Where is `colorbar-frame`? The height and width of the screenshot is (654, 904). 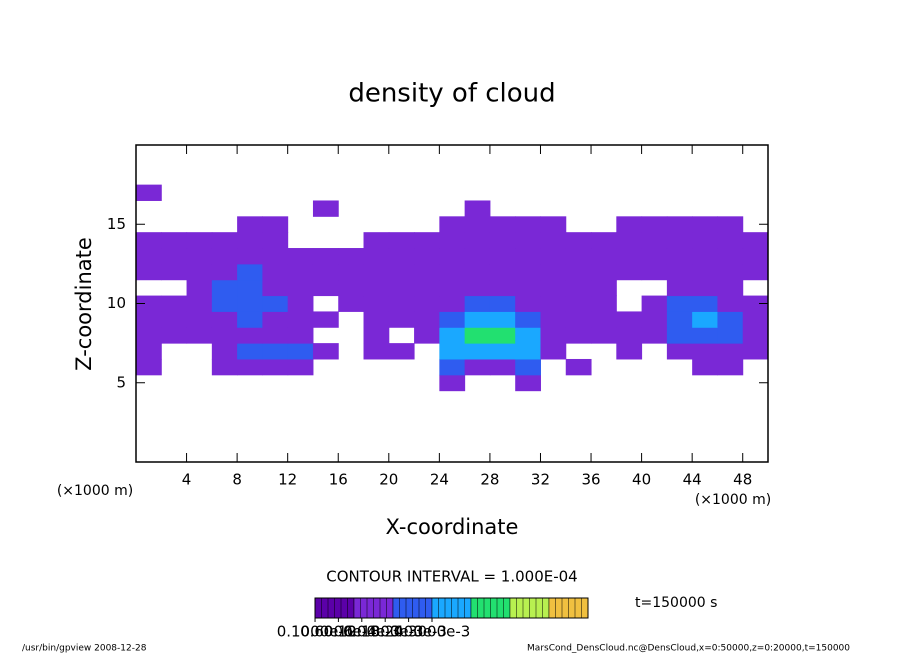
colorbar-frame is located at coordinates (451, 608).